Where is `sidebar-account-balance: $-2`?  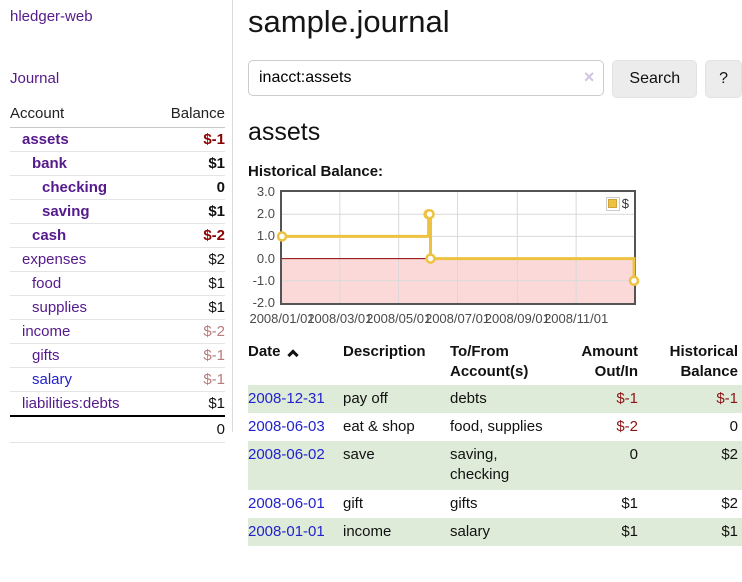 sidebar-account-balance: $-2 is located at coordinates (189, 331).